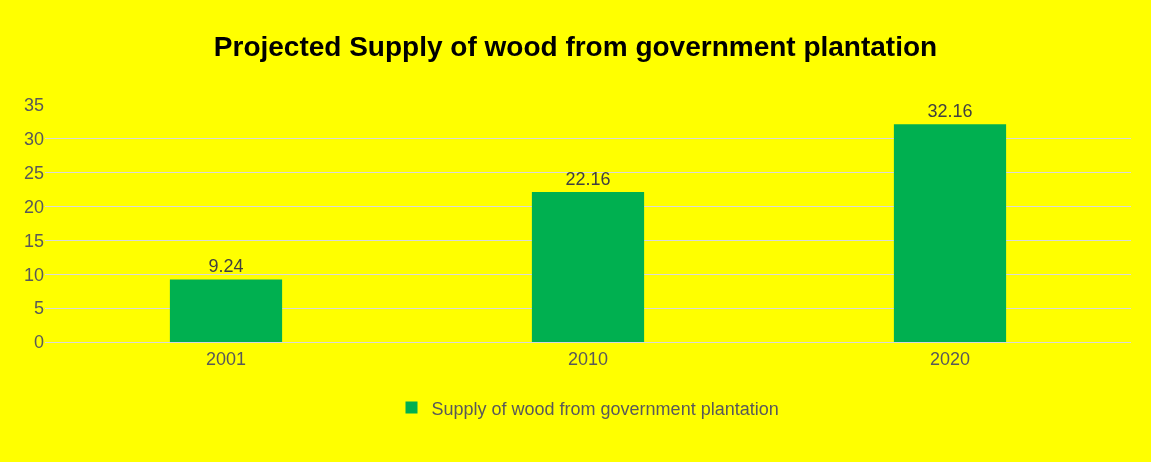  Describe the element at coordinates (950, 358) in the screenshot. I see `x-tick-label: 2020` at that location.